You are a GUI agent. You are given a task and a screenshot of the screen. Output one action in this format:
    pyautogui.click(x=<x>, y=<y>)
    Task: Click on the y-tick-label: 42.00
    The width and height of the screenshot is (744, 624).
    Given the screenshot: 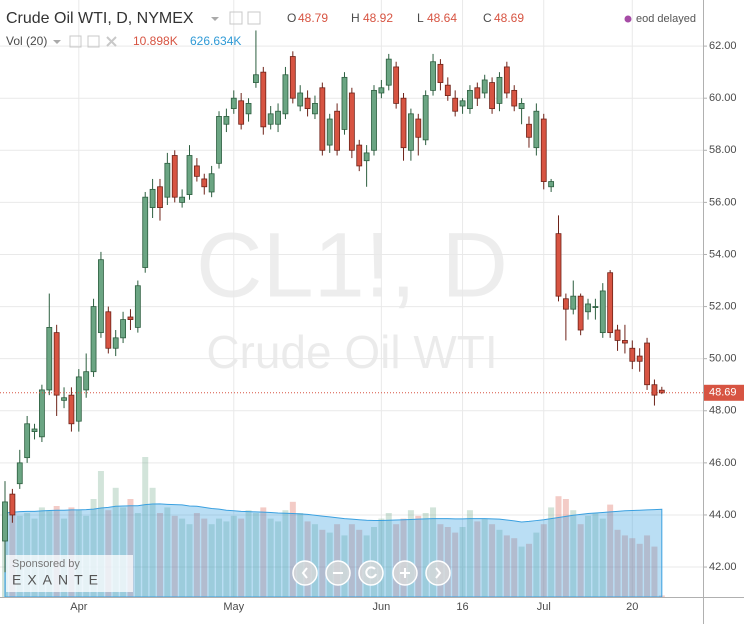 What is the action you would take?
    pyautogui.click(x=723, y=567)
    